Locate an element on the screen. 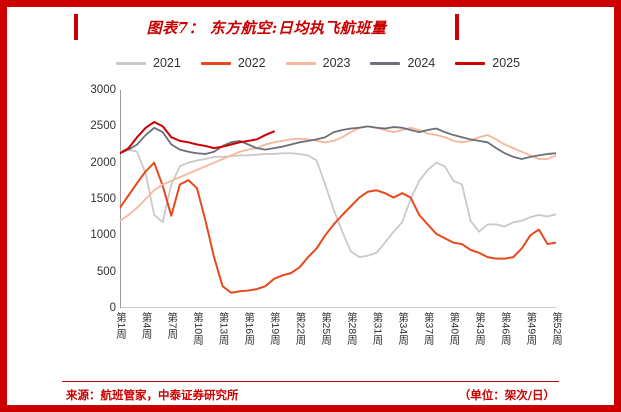 The height and width of the screenshot is (412, 621). legend-label-2022: 2022 is located at coordinates (251, 63).